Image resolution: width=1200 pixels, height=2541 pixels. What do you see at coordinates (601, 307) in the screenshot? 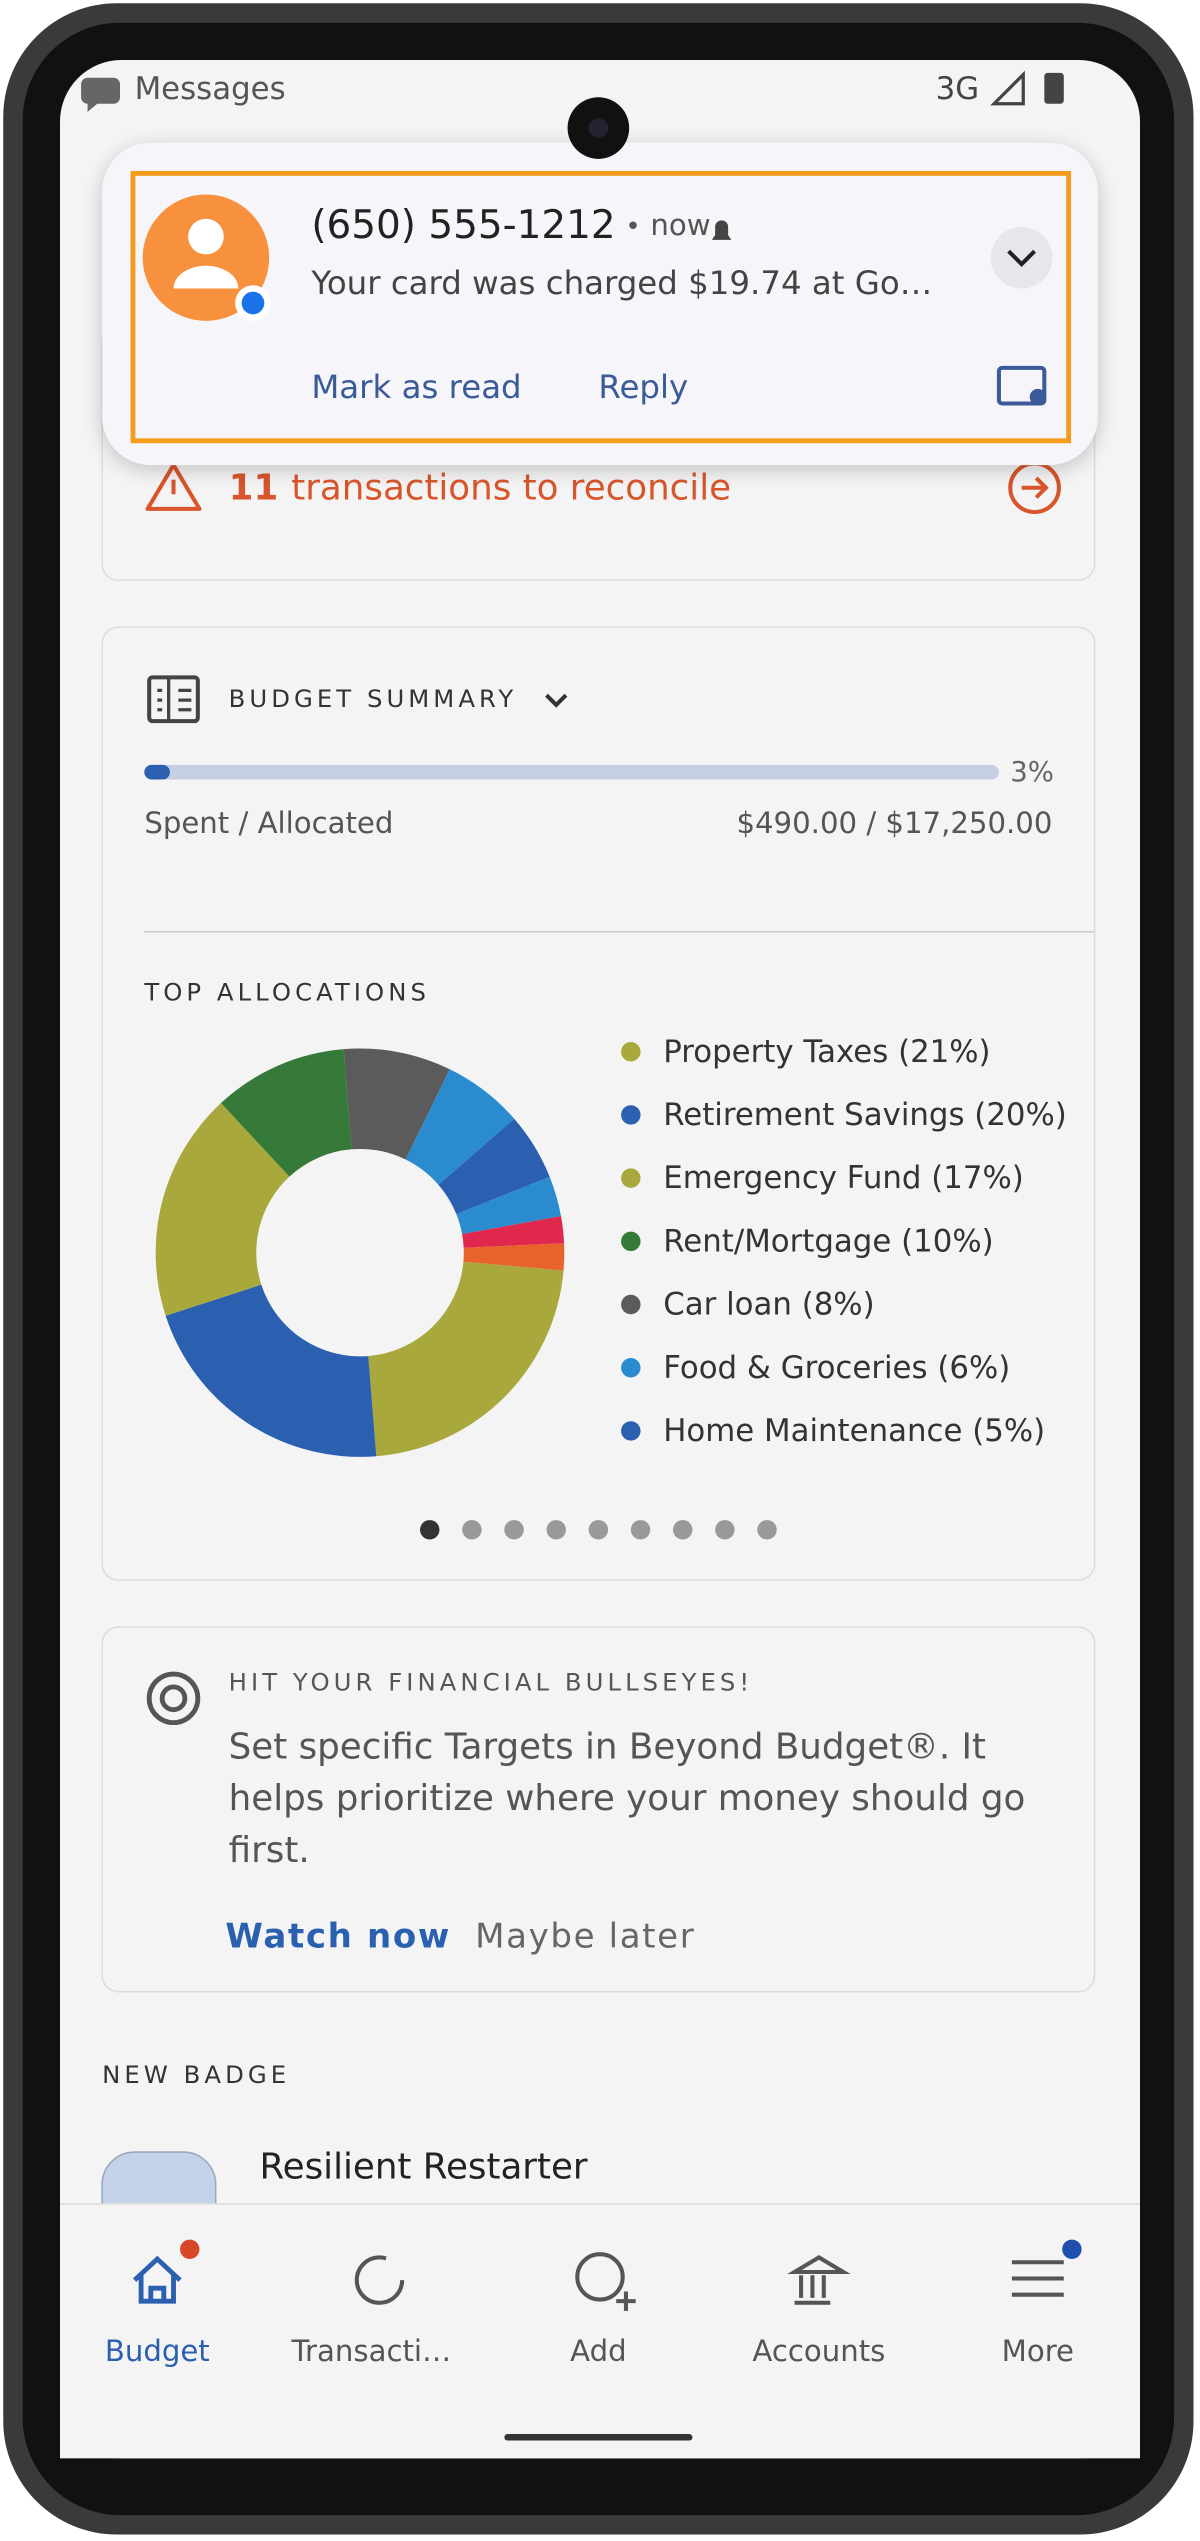
I see `highlight-box` at bounding box center [601, 307].